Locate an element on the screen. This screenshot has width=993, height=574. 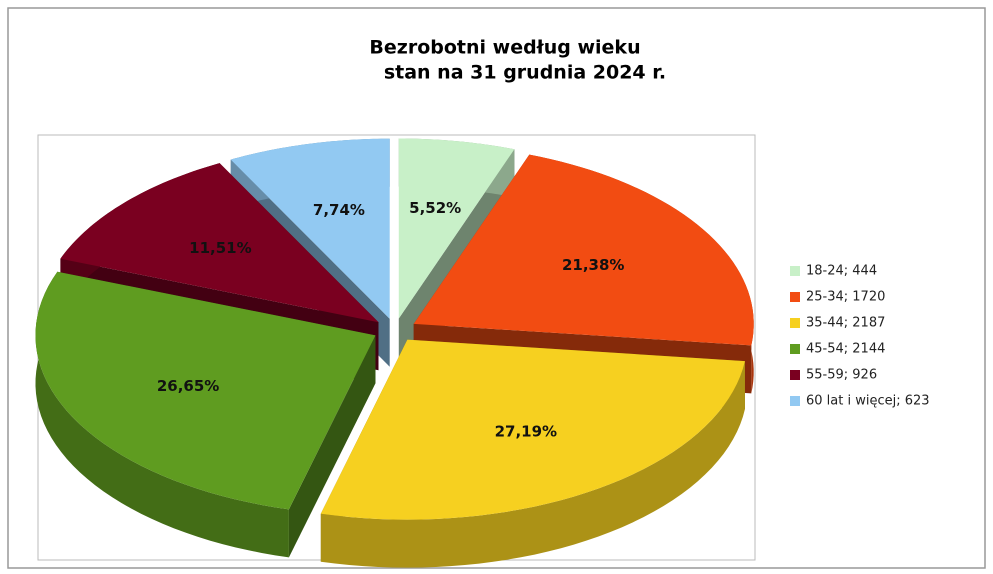
legend-label: 45-54; 2144 is located at coordinates (845, 349).